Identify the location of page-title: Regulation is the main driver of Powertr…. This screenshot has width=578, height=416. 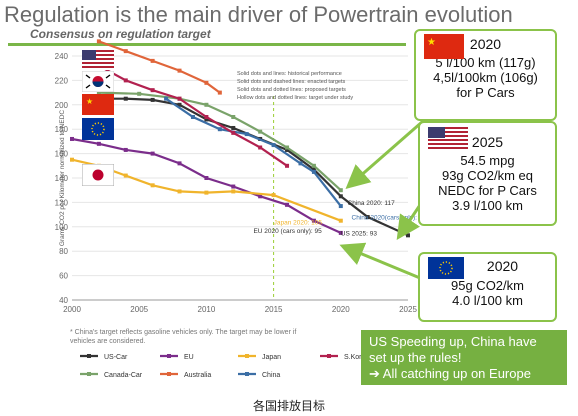
(258, 14).